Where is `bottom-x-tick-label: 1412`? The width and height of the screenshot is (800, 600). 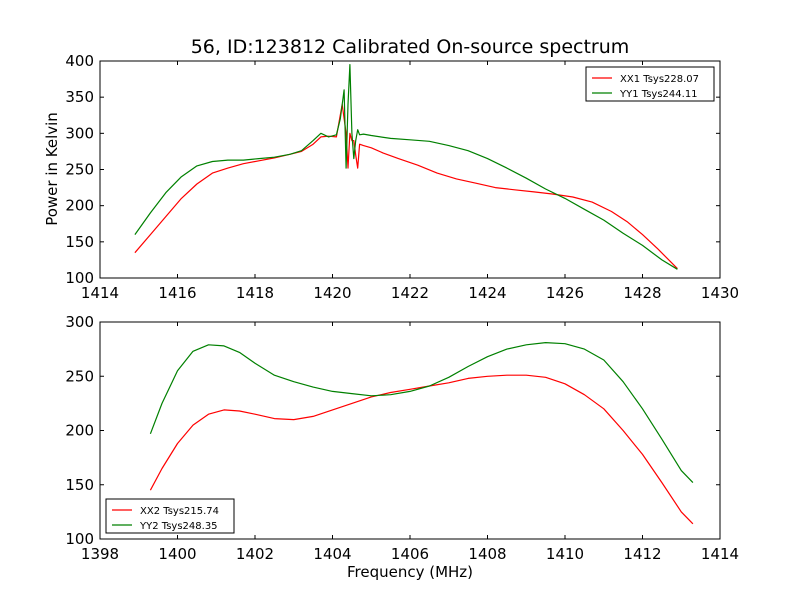 bottom-x-tick-label: 1412 is located at coordinates (642, 554).